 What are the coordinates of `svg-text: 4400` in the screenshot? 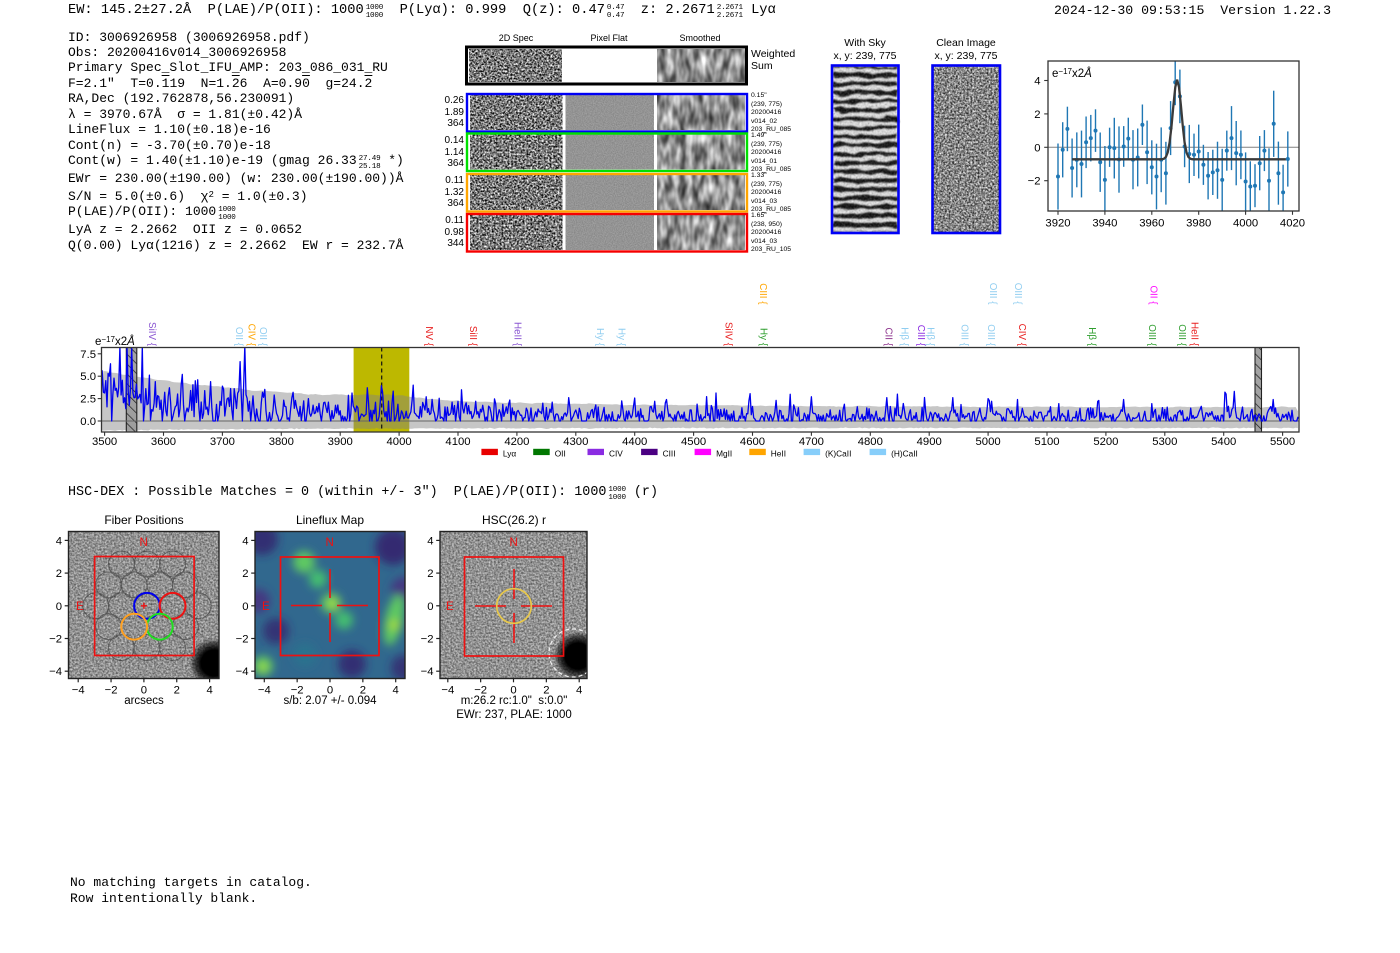 It's located at (634, 442).